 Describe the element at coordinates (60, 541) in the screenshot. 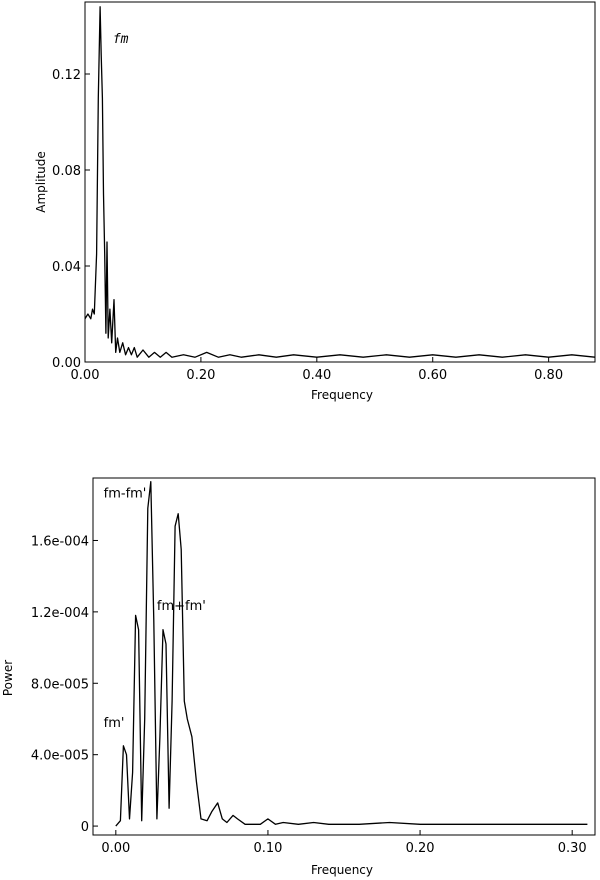

I see `y-tick-label: 1.6e-004` at that location.